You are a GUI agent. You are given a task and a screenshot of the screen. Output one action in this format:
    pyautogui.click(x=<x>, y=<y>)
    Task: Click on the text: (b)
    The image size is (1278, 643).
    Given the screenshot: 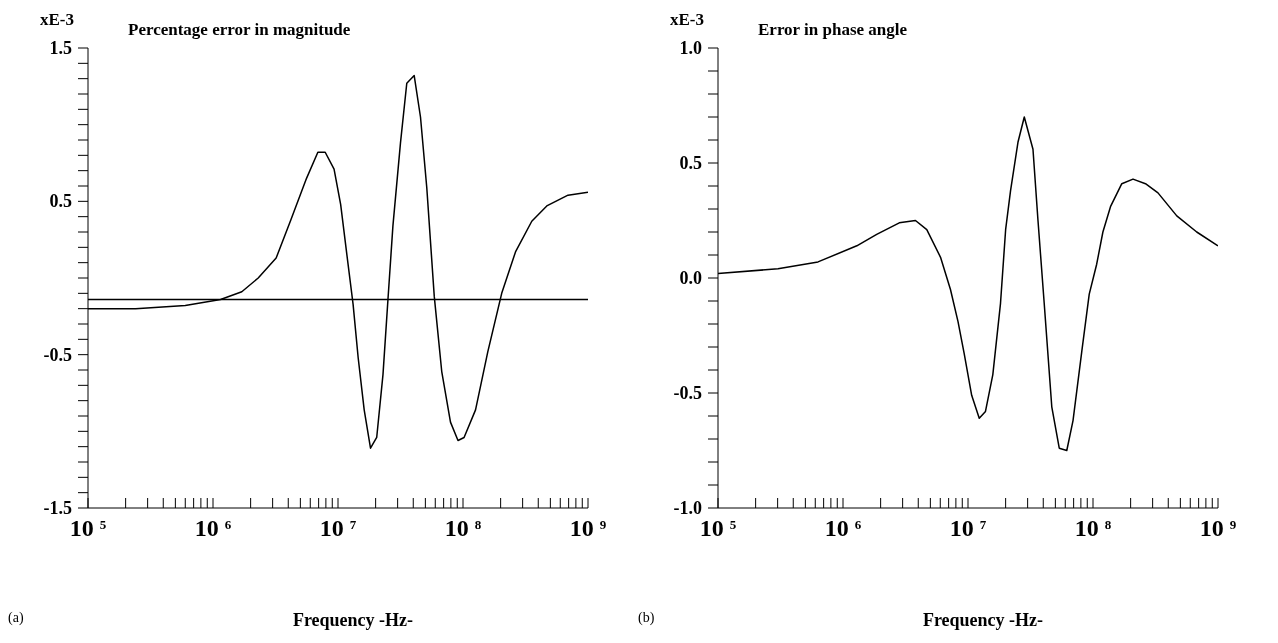 What is the action you would take?
    pyautogui.click(x=646, y=618)
    